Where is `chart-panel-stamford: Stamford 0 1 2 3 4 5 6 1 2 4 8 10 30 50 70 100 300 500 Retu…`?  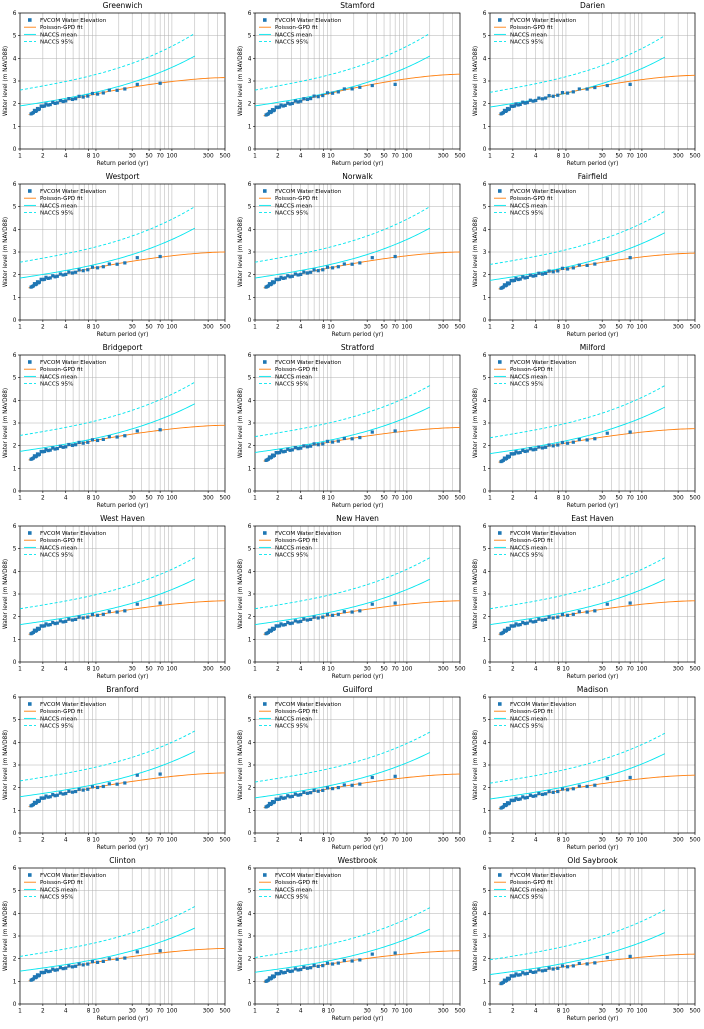 chart-panel-stamford: Stamford 0 1 2 3 4 5 6 1 2 4 8 10 30 50 70 100 300 500 Retu… is located at coordinates (352, 85).